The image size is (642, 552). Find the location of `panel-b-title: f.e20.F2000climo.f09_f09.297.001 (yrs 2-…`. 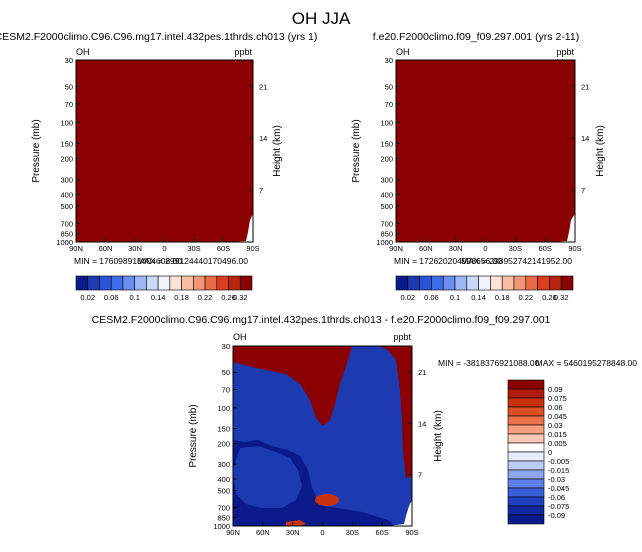

panel-b-title: f.e20.F2000climo.f09_f09.297.001 (yrs 2-… is located at coordinates (476, 37).